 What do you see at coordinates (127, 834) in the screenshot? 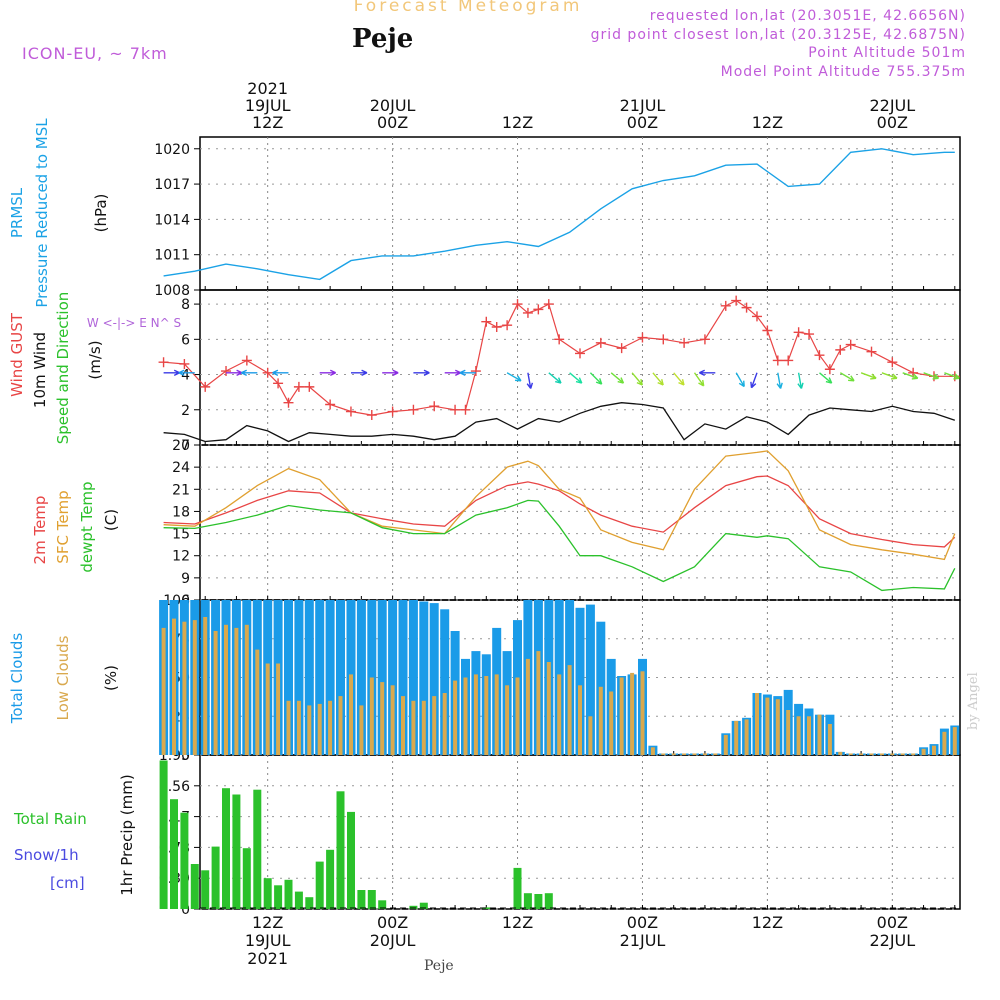
I see `precip-unit-label: 1hr Precip (mm)` at bounding box center [127, 834].